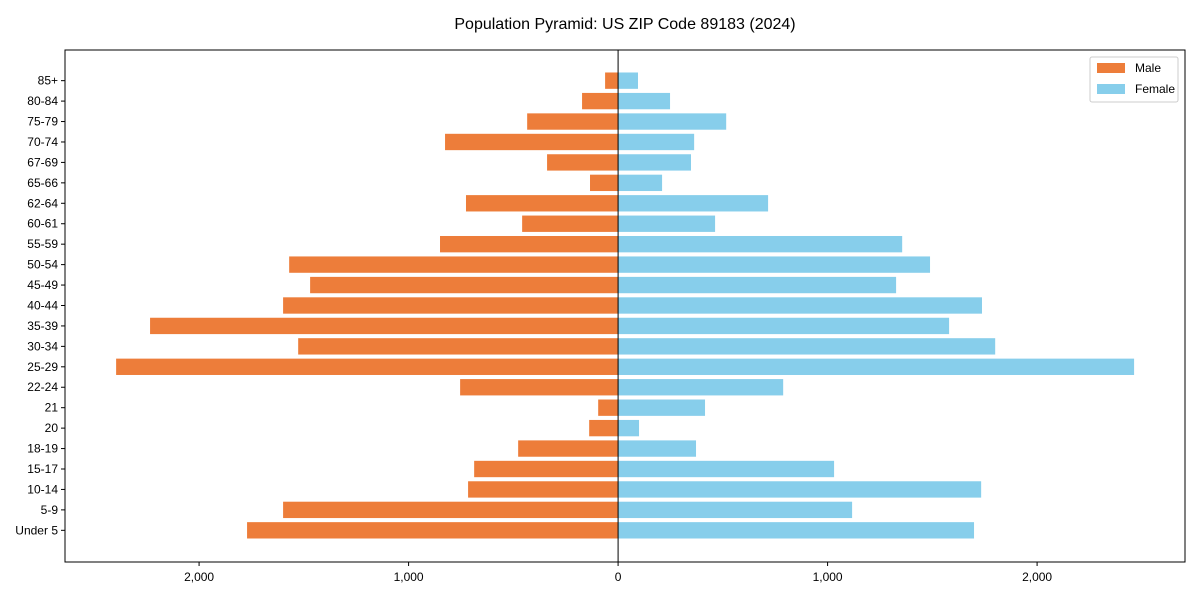  I want to click on legend-swatch-male, so click(1111, 68).